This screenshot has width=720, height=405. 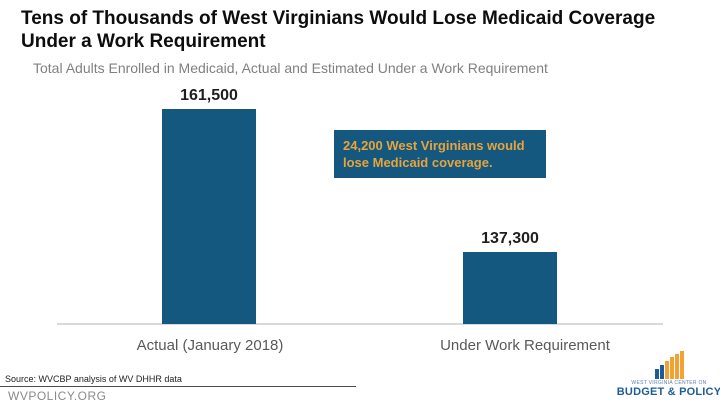 I want to click on chart-baseline, so click(x=360, y=324).